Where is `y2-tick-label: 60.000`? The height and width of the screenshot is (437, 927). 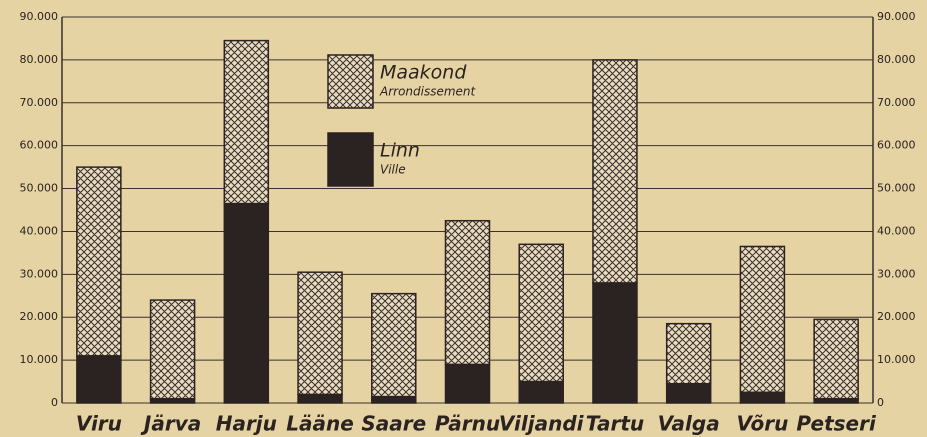
y2-tick-label: 60.000 is located at coordinates (896, 145).